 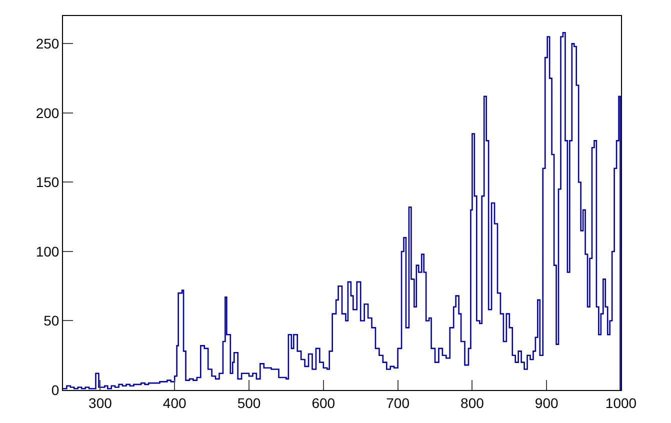 What do you see at coordinates (48, 112) in the screenshot?
I see `y-tick-label: 200` at bounding box center [48, 112].